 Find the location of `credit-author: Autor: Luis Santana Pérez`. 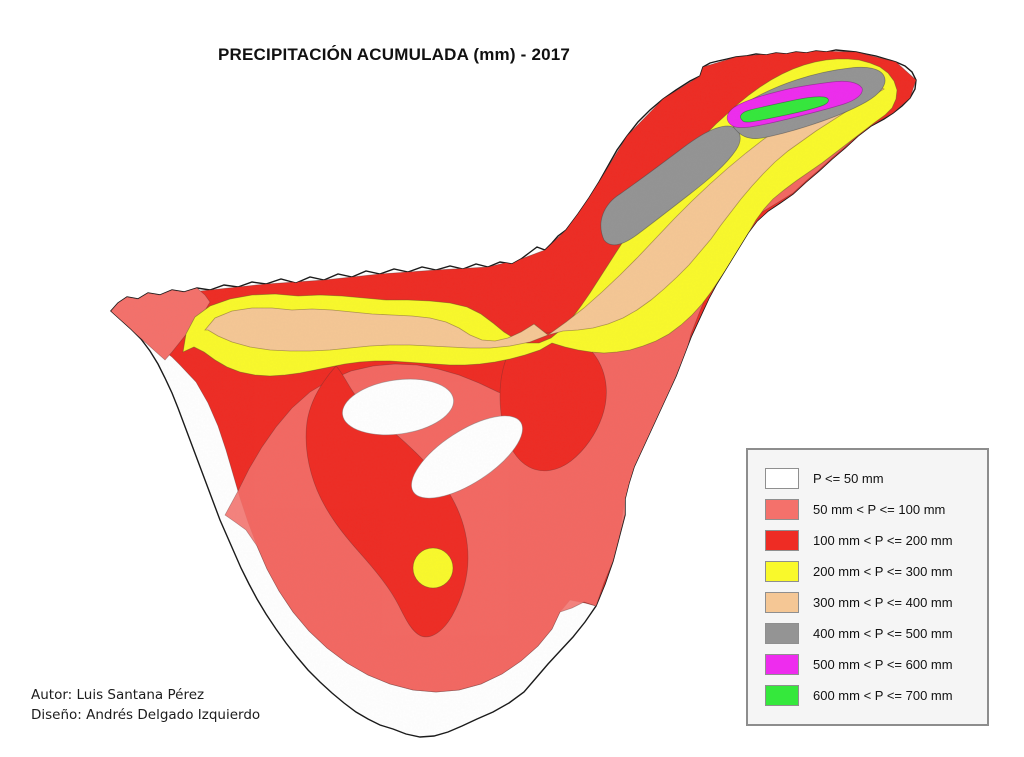

credit-author: Autor: Luis Santana Pérez is located at coordinates (118, 695).